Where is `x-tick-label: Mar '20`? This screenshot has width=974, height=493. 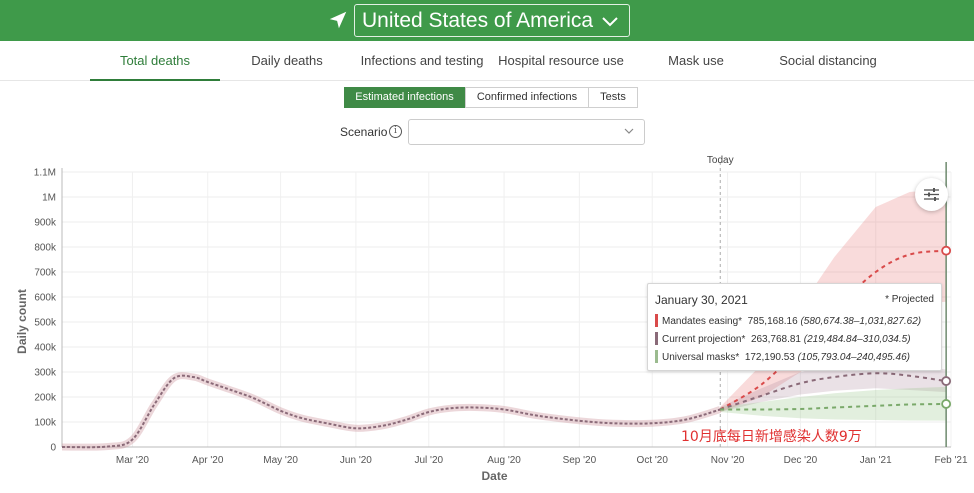
x-tick-label: Mar '20 is located at coordinates (132, 460).